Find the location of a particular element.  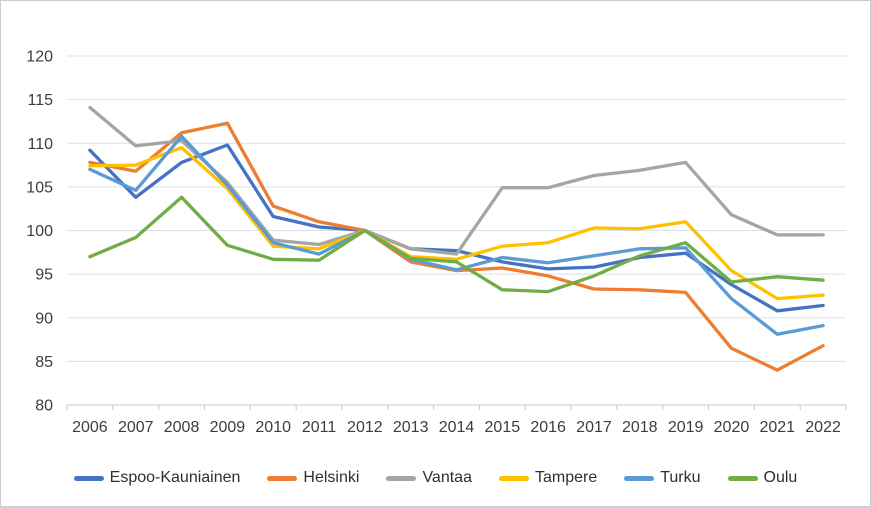

legend-label: Tampere is located at coordinates (566, 477).